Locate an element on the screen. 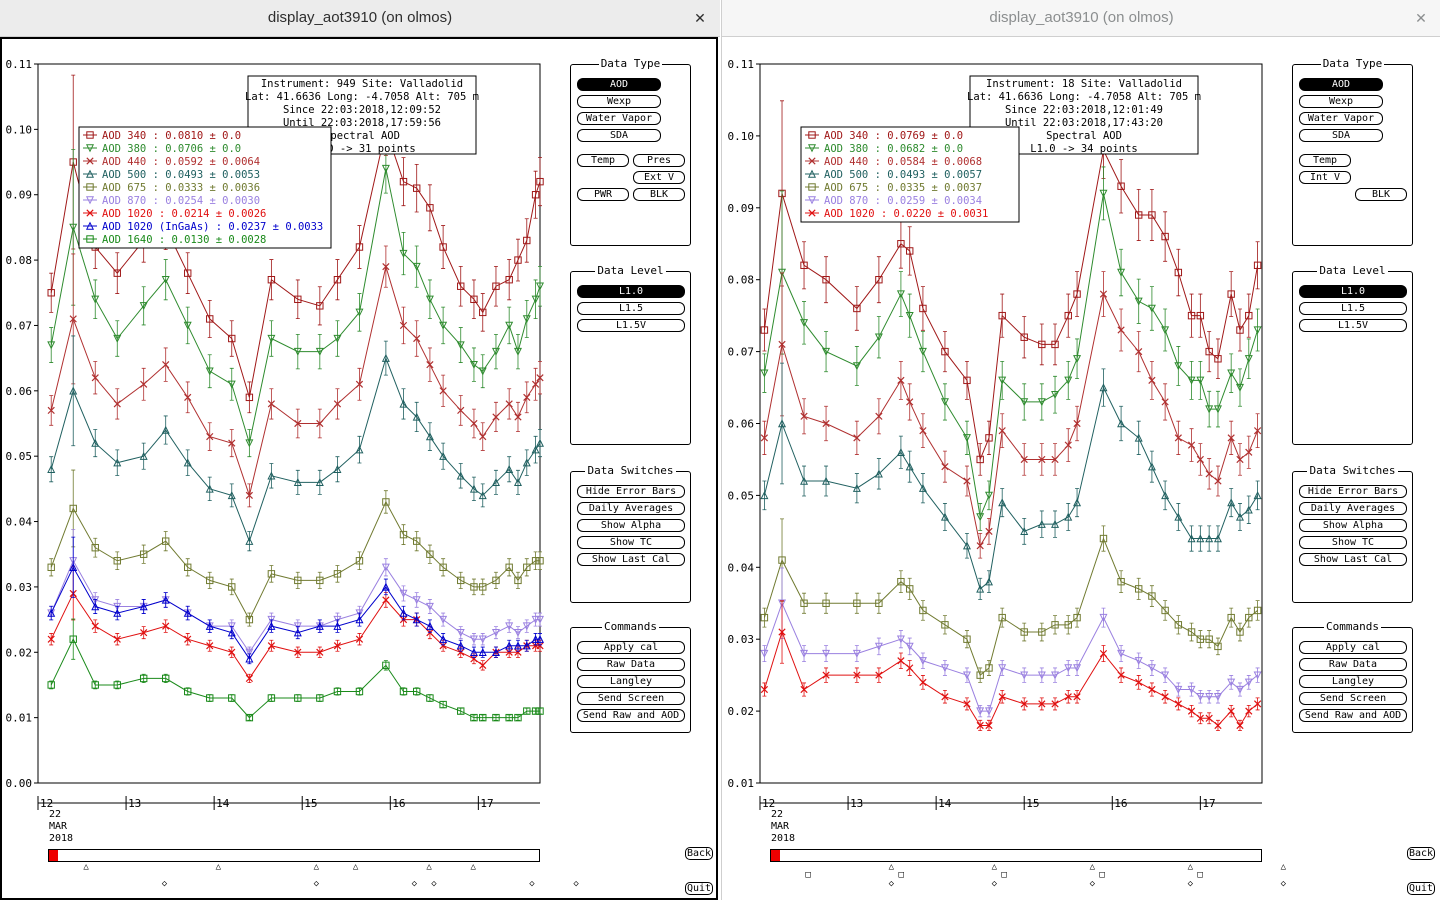 Image resolution: width=1440 pixels, height=900 pixels. x-tick-label: 16 is located at coordinates (1120, 803).